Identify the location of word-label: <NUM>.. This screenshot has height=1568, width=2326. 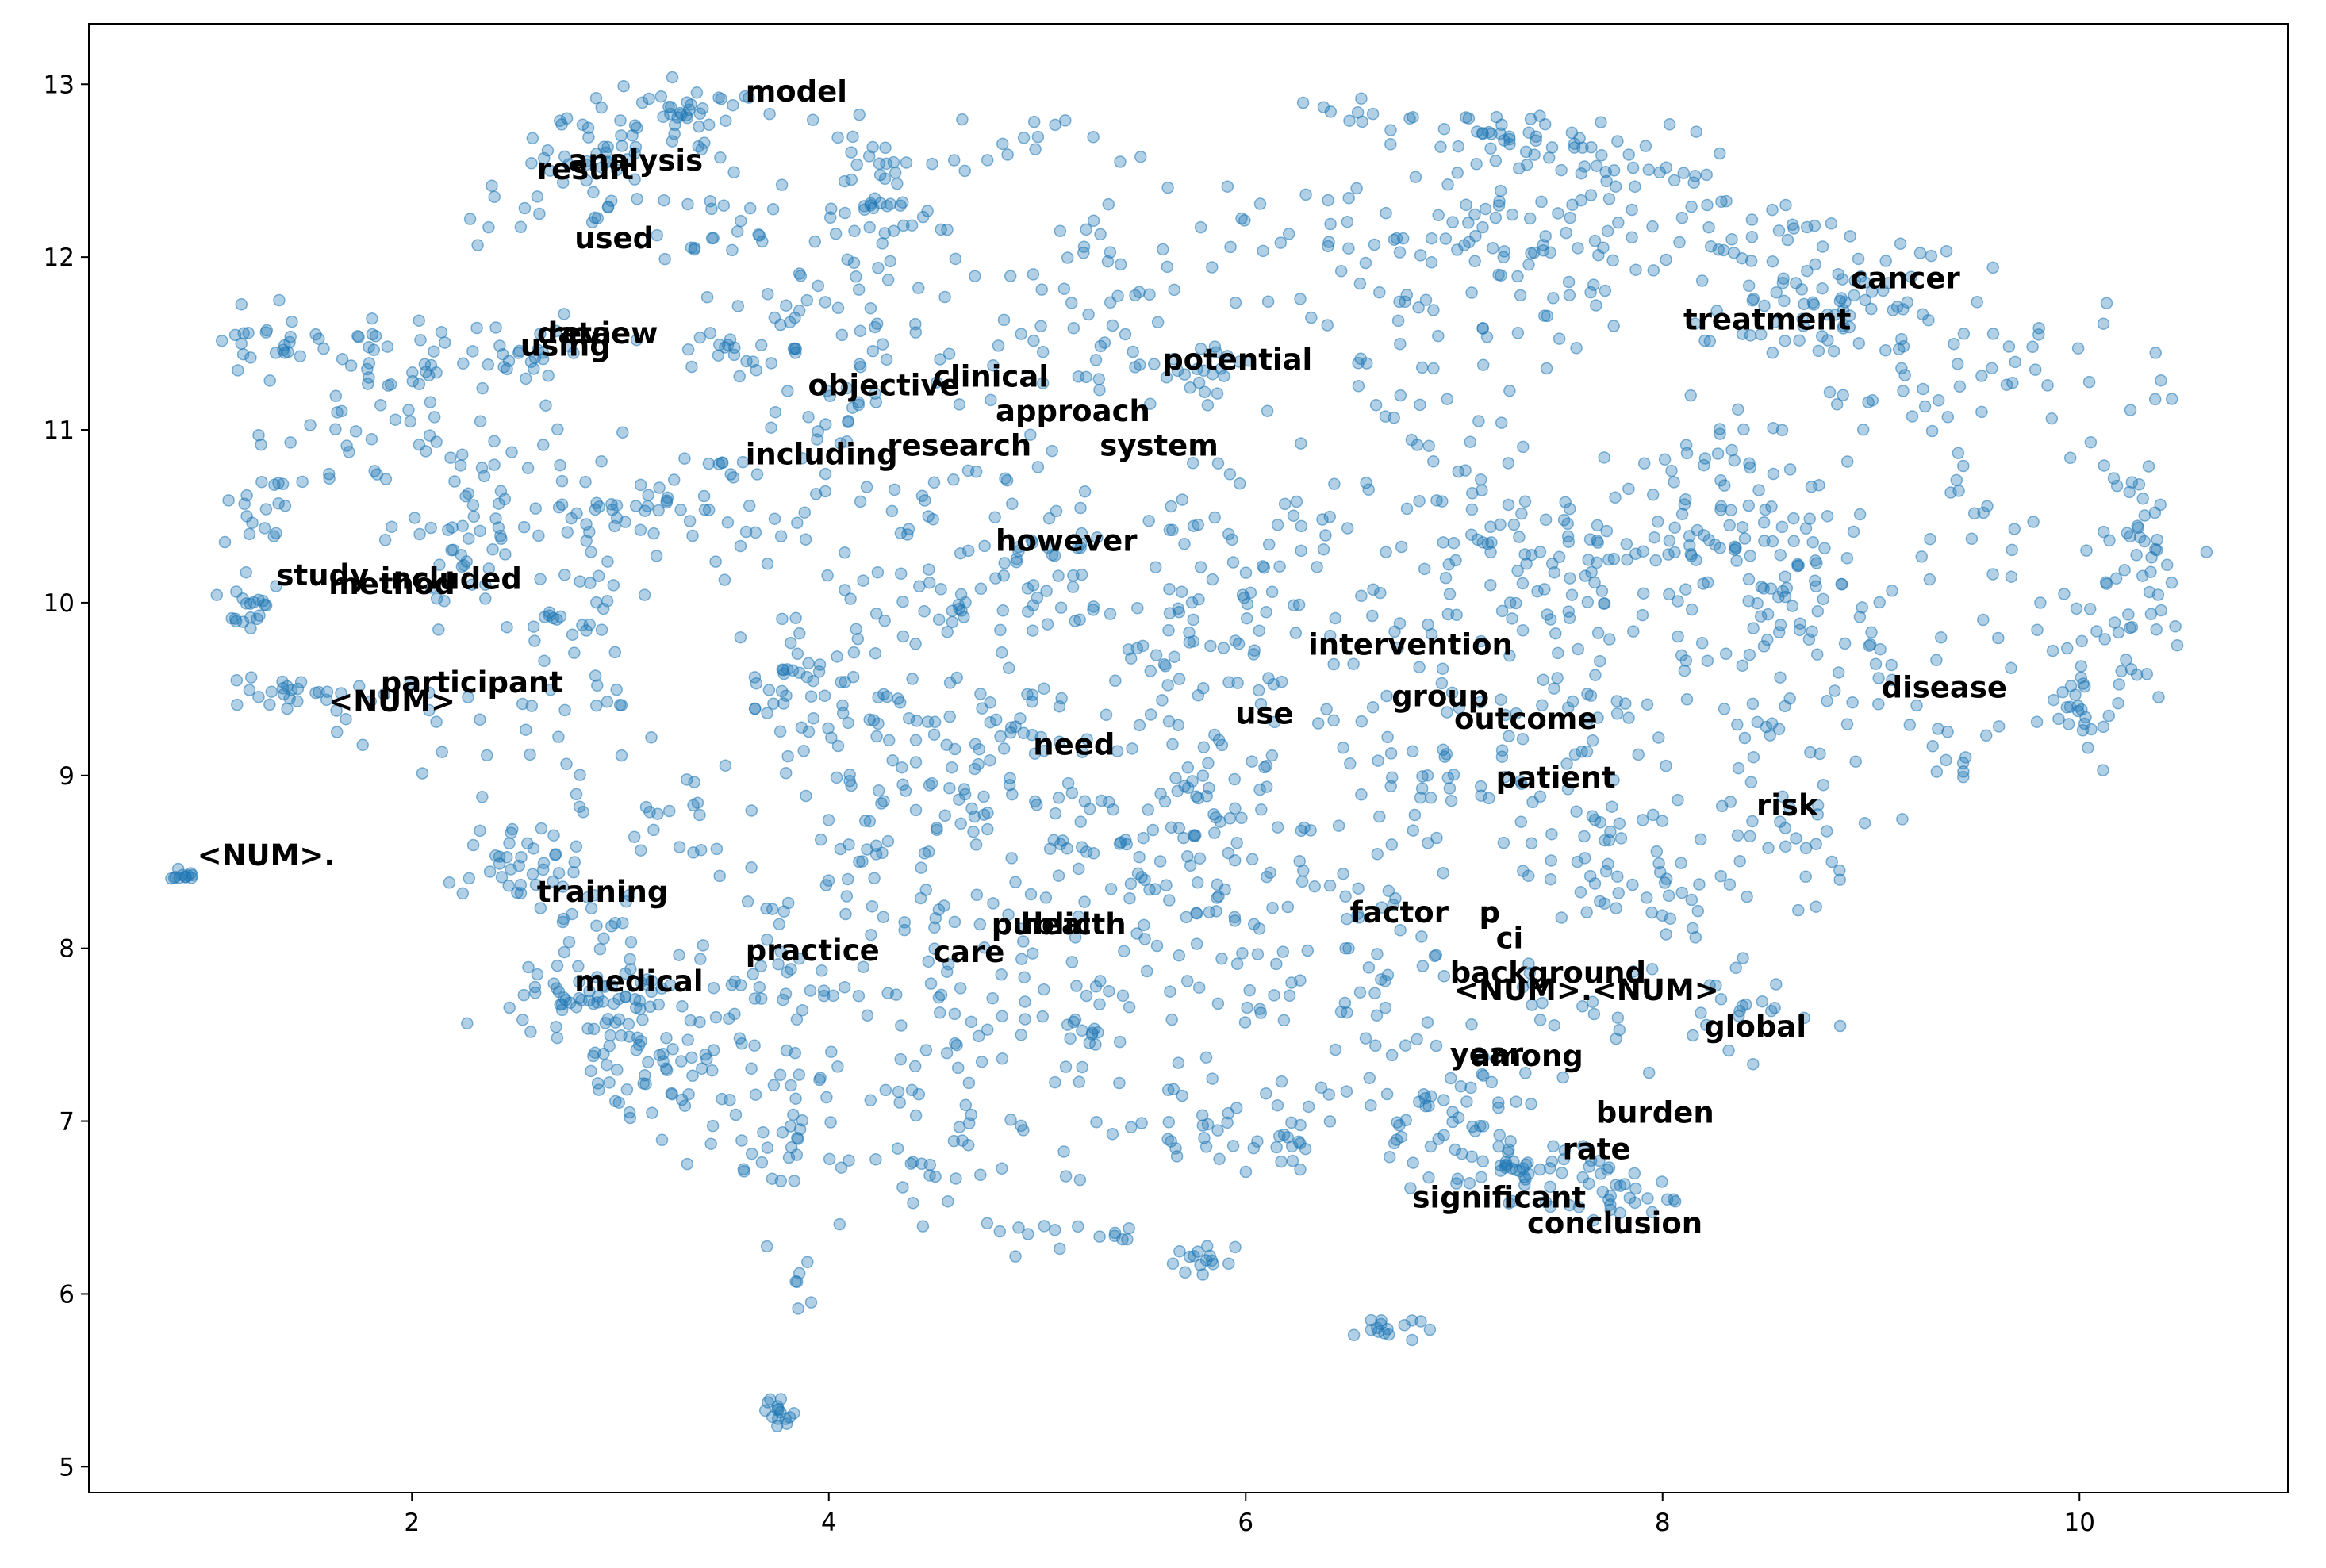
(267, 855).